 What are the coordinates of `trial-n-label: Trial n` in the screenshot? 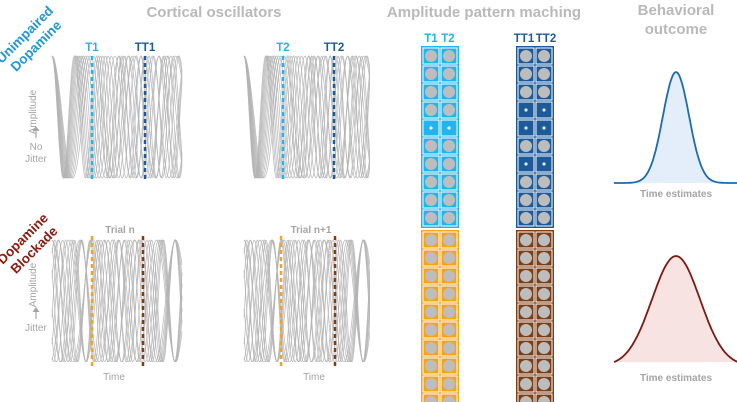 It's located at (119, 230).